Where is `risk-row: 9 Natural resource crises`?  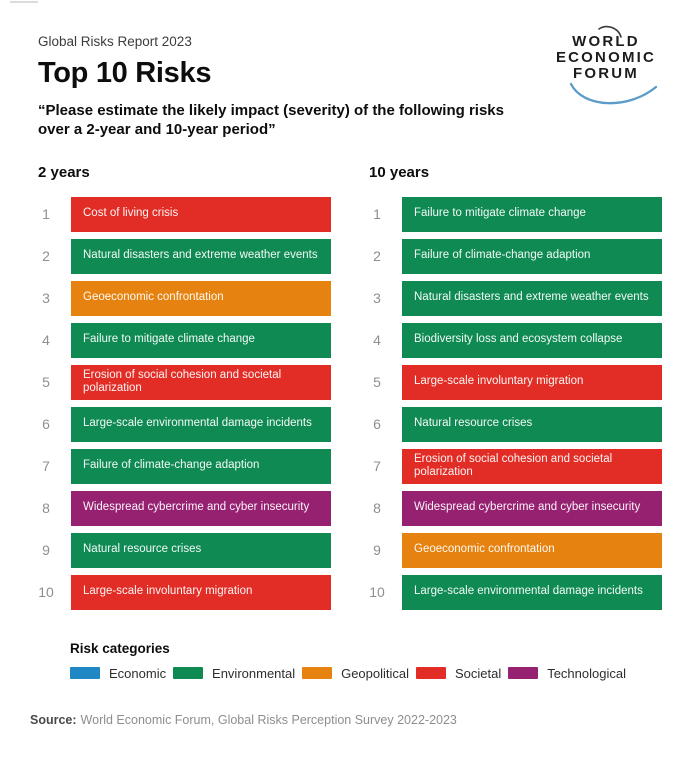 risk-row: 9 Natural resource crises is located at coordinates (180, 550).